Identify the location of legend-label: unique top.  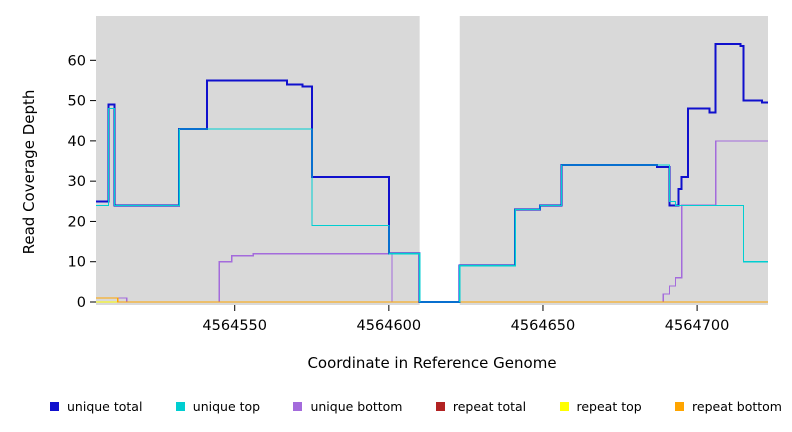
(226, 406).